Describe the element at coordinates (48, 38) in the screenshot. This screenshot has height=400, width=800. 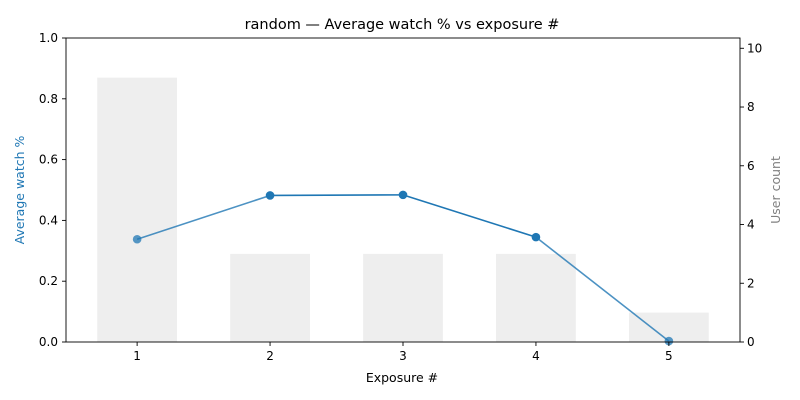
I see `y-left-tick-label-5: 1.0` at that location.